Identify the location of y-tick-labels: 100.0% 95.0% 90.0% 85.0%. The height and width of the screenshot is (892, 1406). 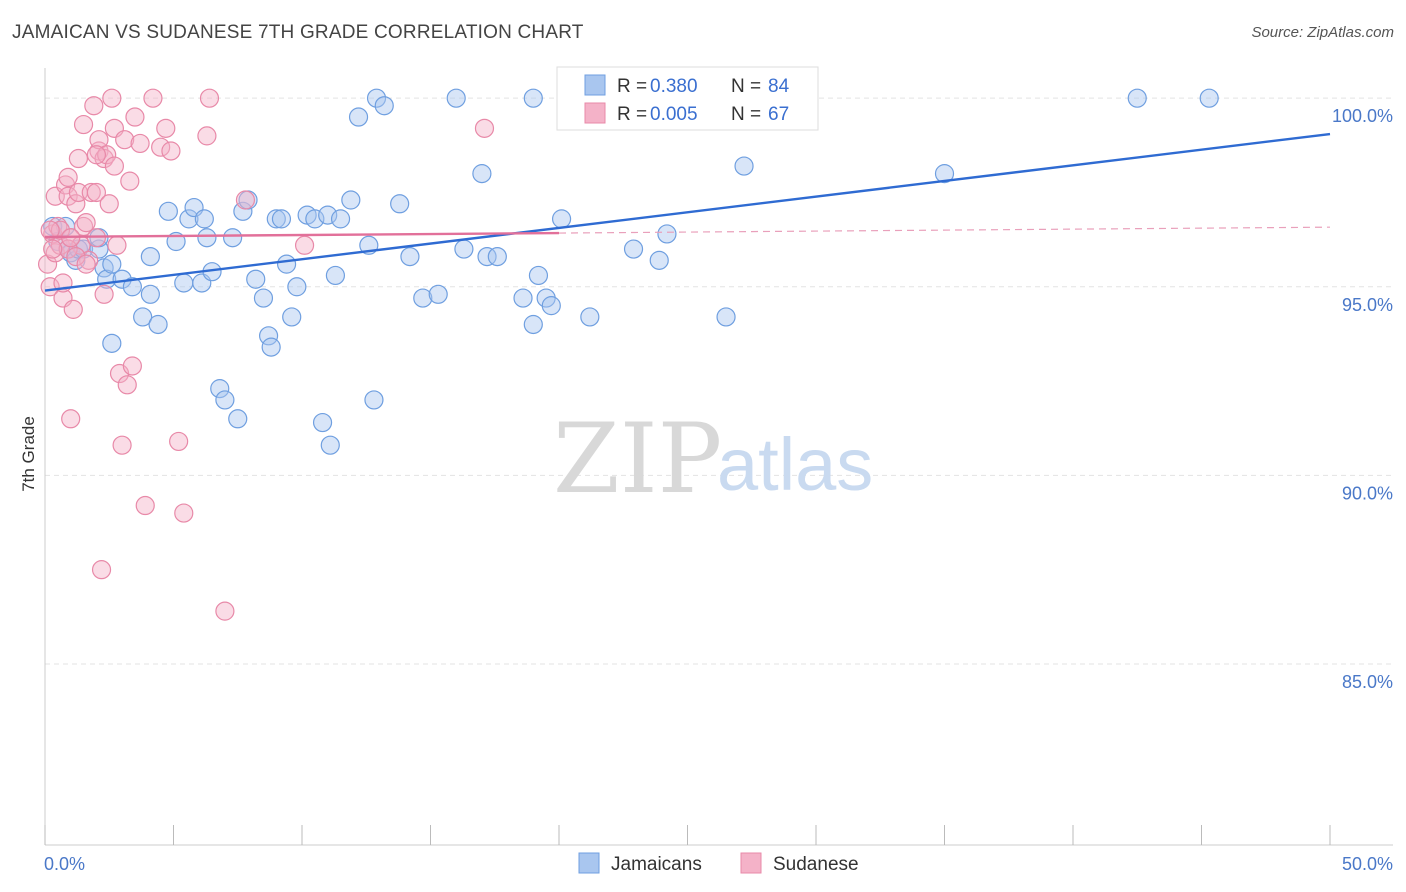
(1362, 399).